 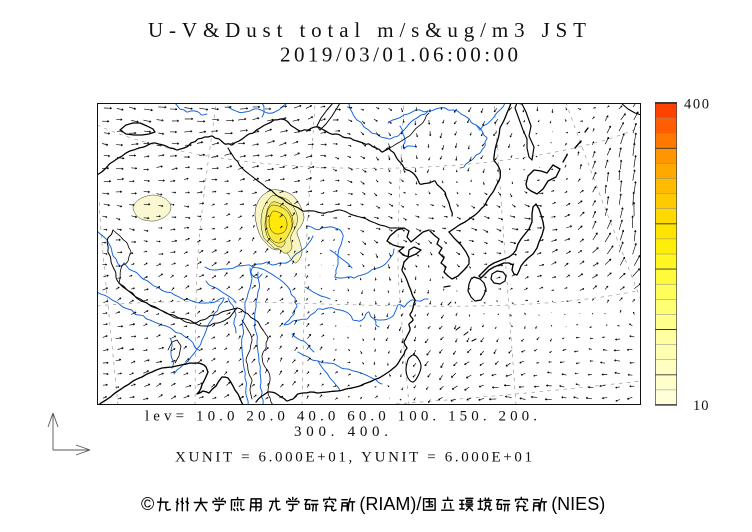 What do you see at coordinates (578, 504) in the screenshot?
I see `svg-text: (NIES)` at bounding box center [578, 504].